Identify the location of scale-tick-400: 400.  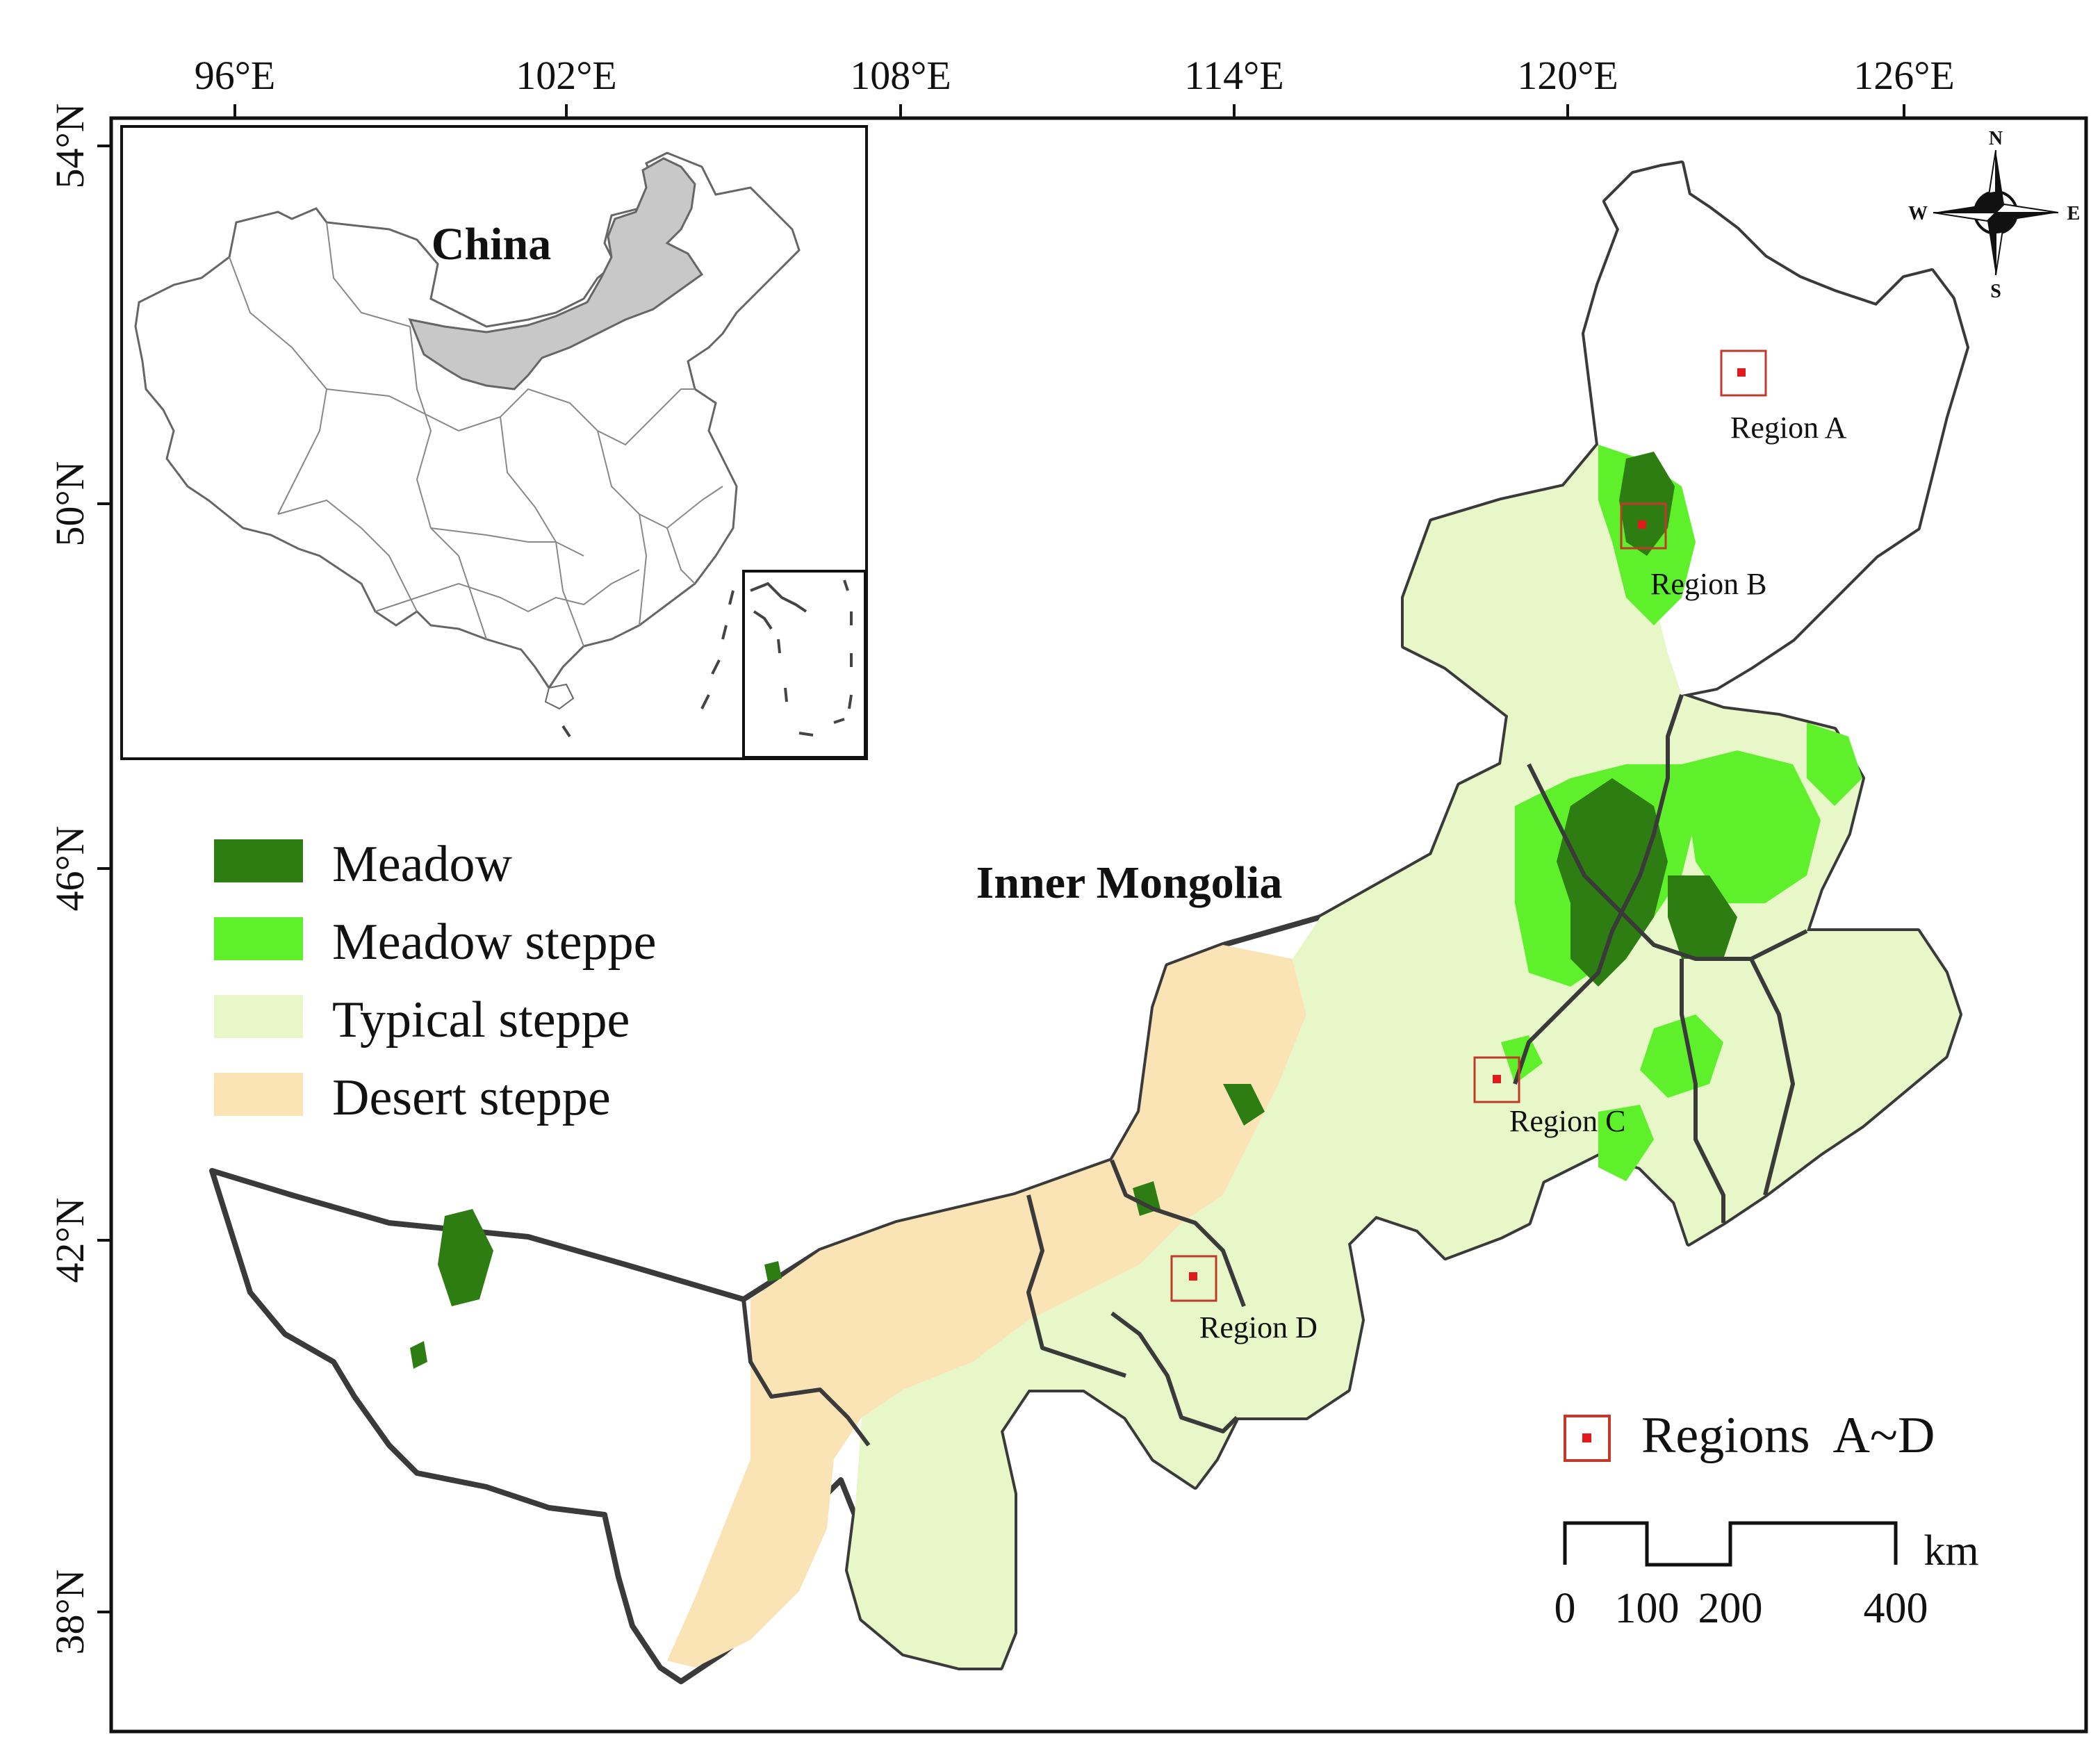
(1896, 1608).